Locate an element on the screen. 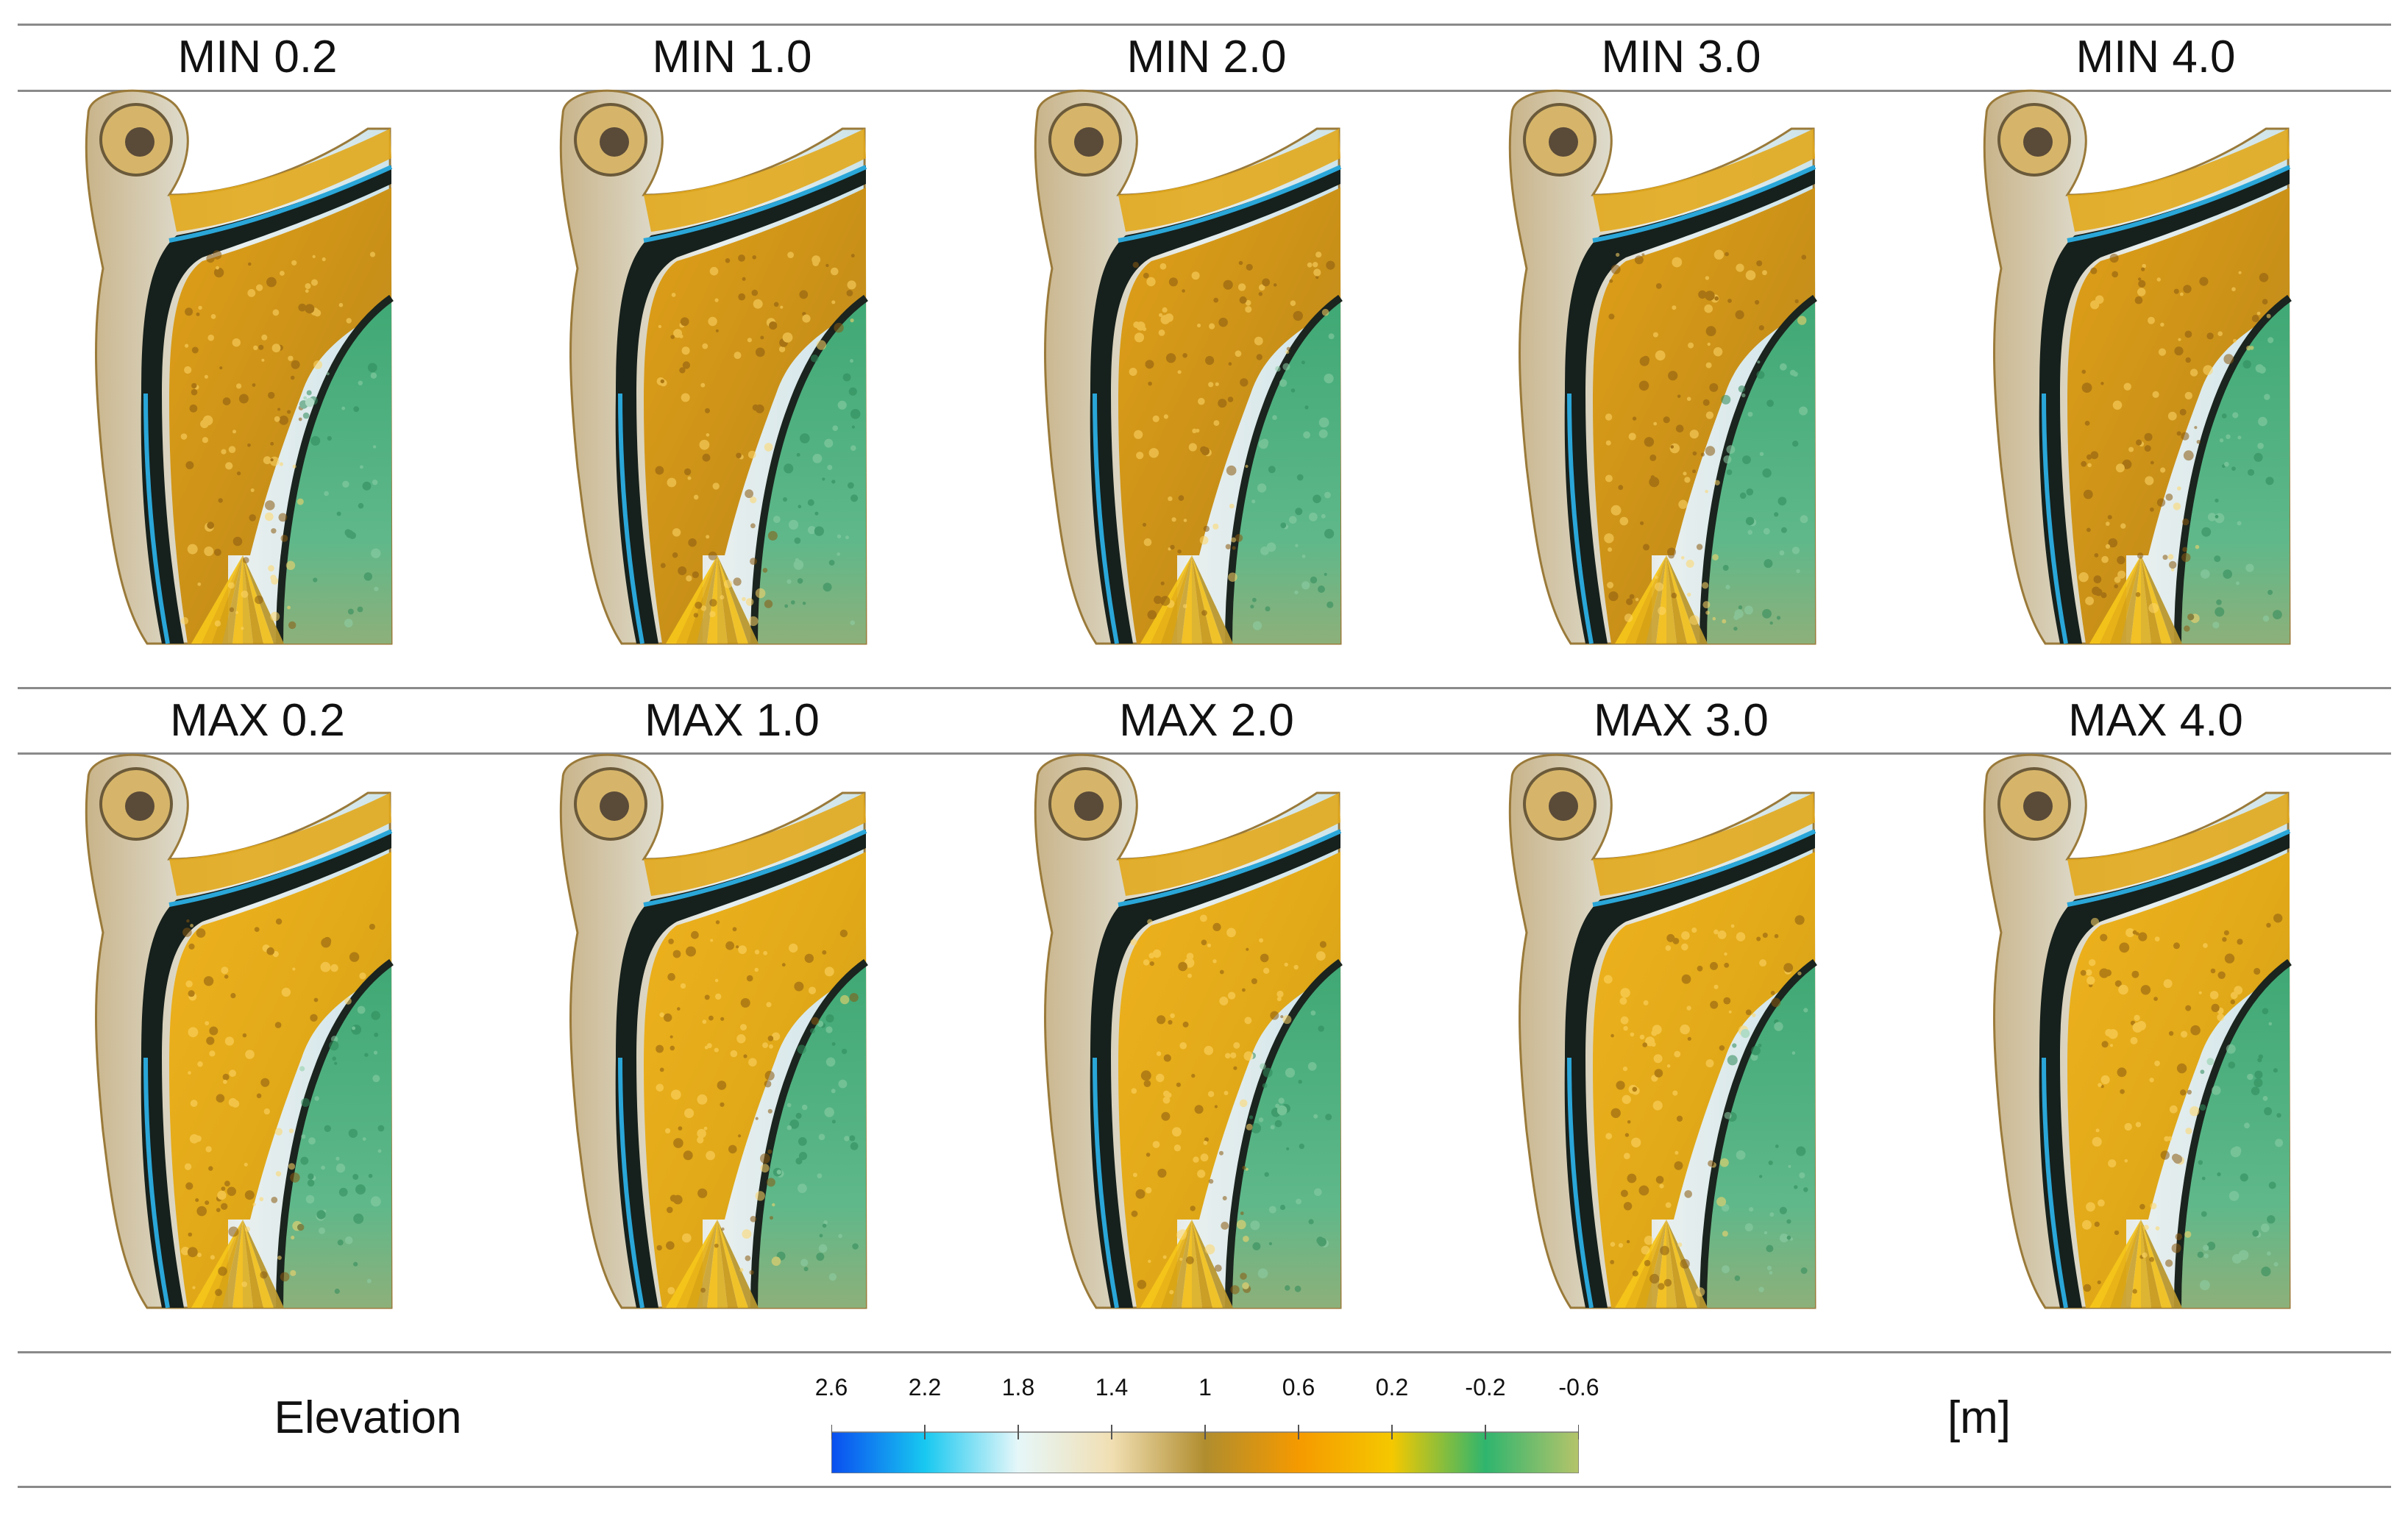  elevation-colorbar is located at coordinates (1205, 1449).